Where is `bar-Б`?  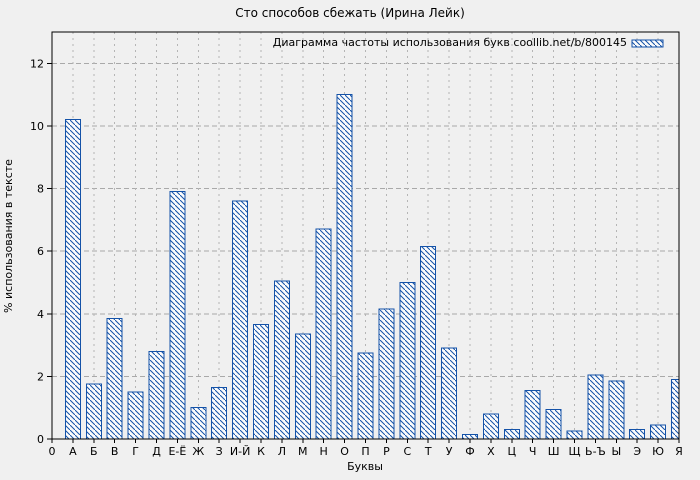
bar-Б is located at coordinates (93, 411).